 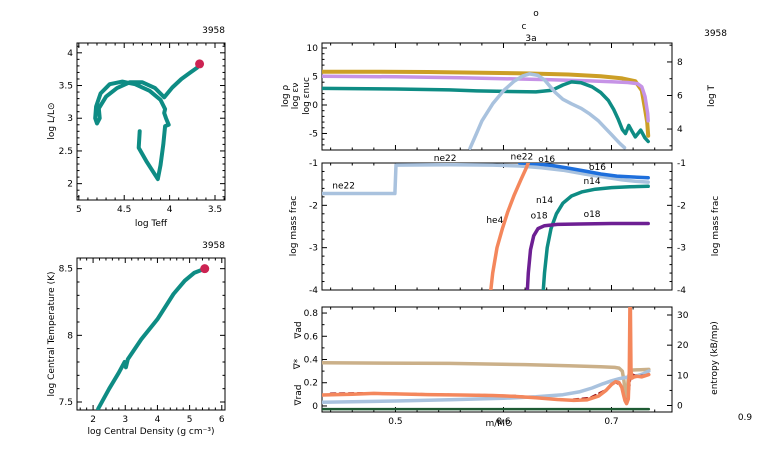 I want to click on profile-top-series-log-T, so click(x=486, y=103).